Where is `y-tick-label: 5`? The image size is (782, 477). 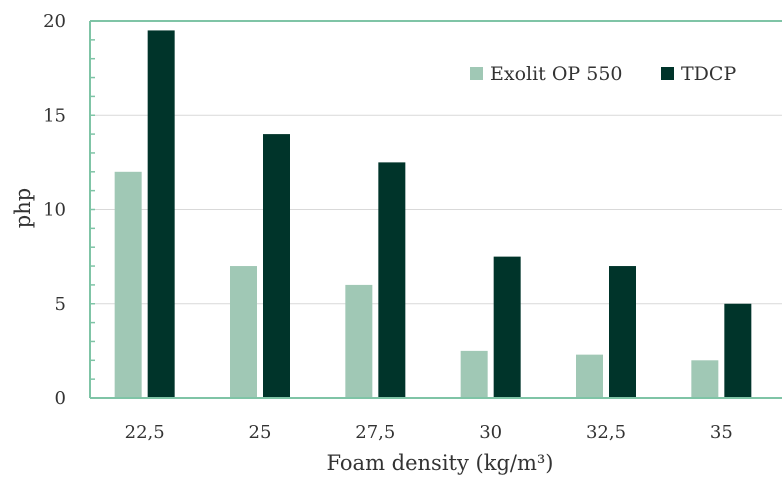
y-tick-label: 5 is located at coordinates (60, 304).